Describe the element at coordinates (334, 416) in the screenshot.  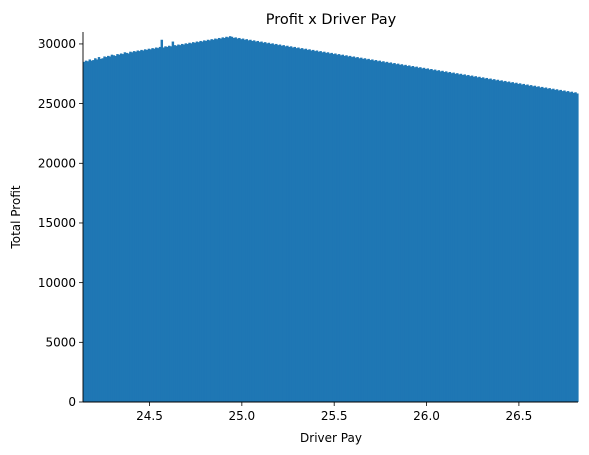
I see `x-tick-label: 25.5` at that location.